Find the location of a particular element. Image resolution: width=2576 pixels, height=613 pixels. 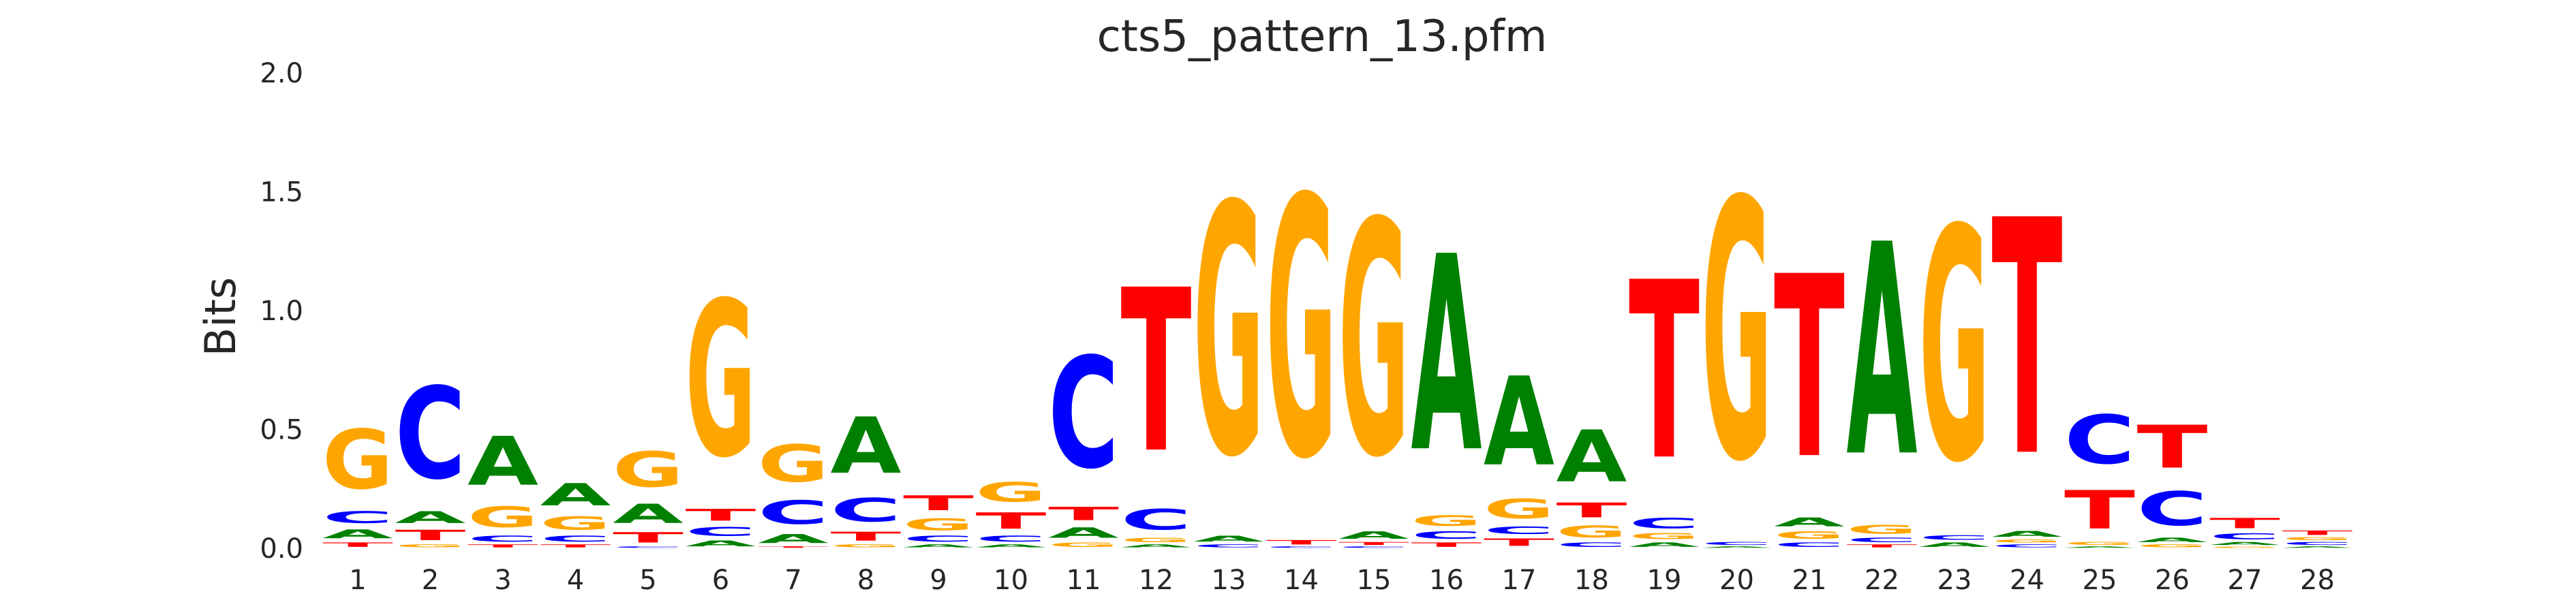

x-tick-label: 24 is located at coordinates (2027, 580).